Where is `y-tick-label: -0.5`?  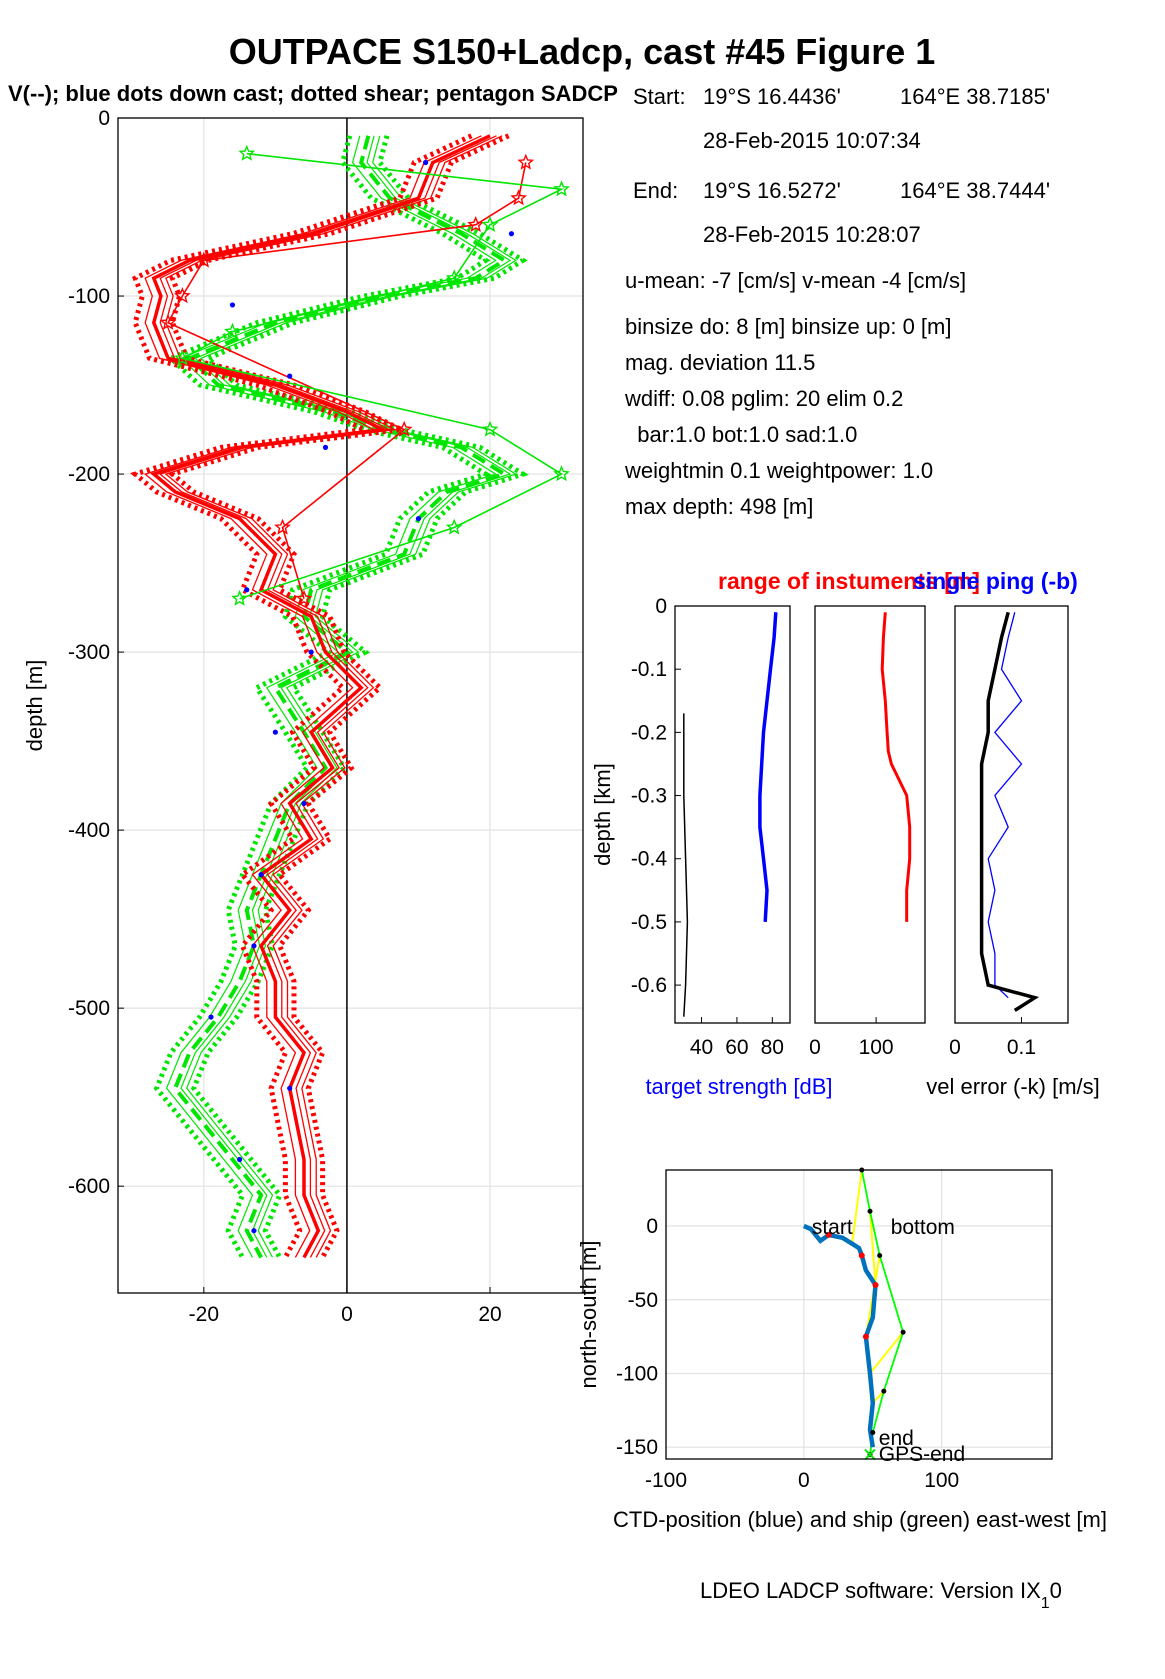
y-tick-label: -0.5 is located at coordinates (649, 922).